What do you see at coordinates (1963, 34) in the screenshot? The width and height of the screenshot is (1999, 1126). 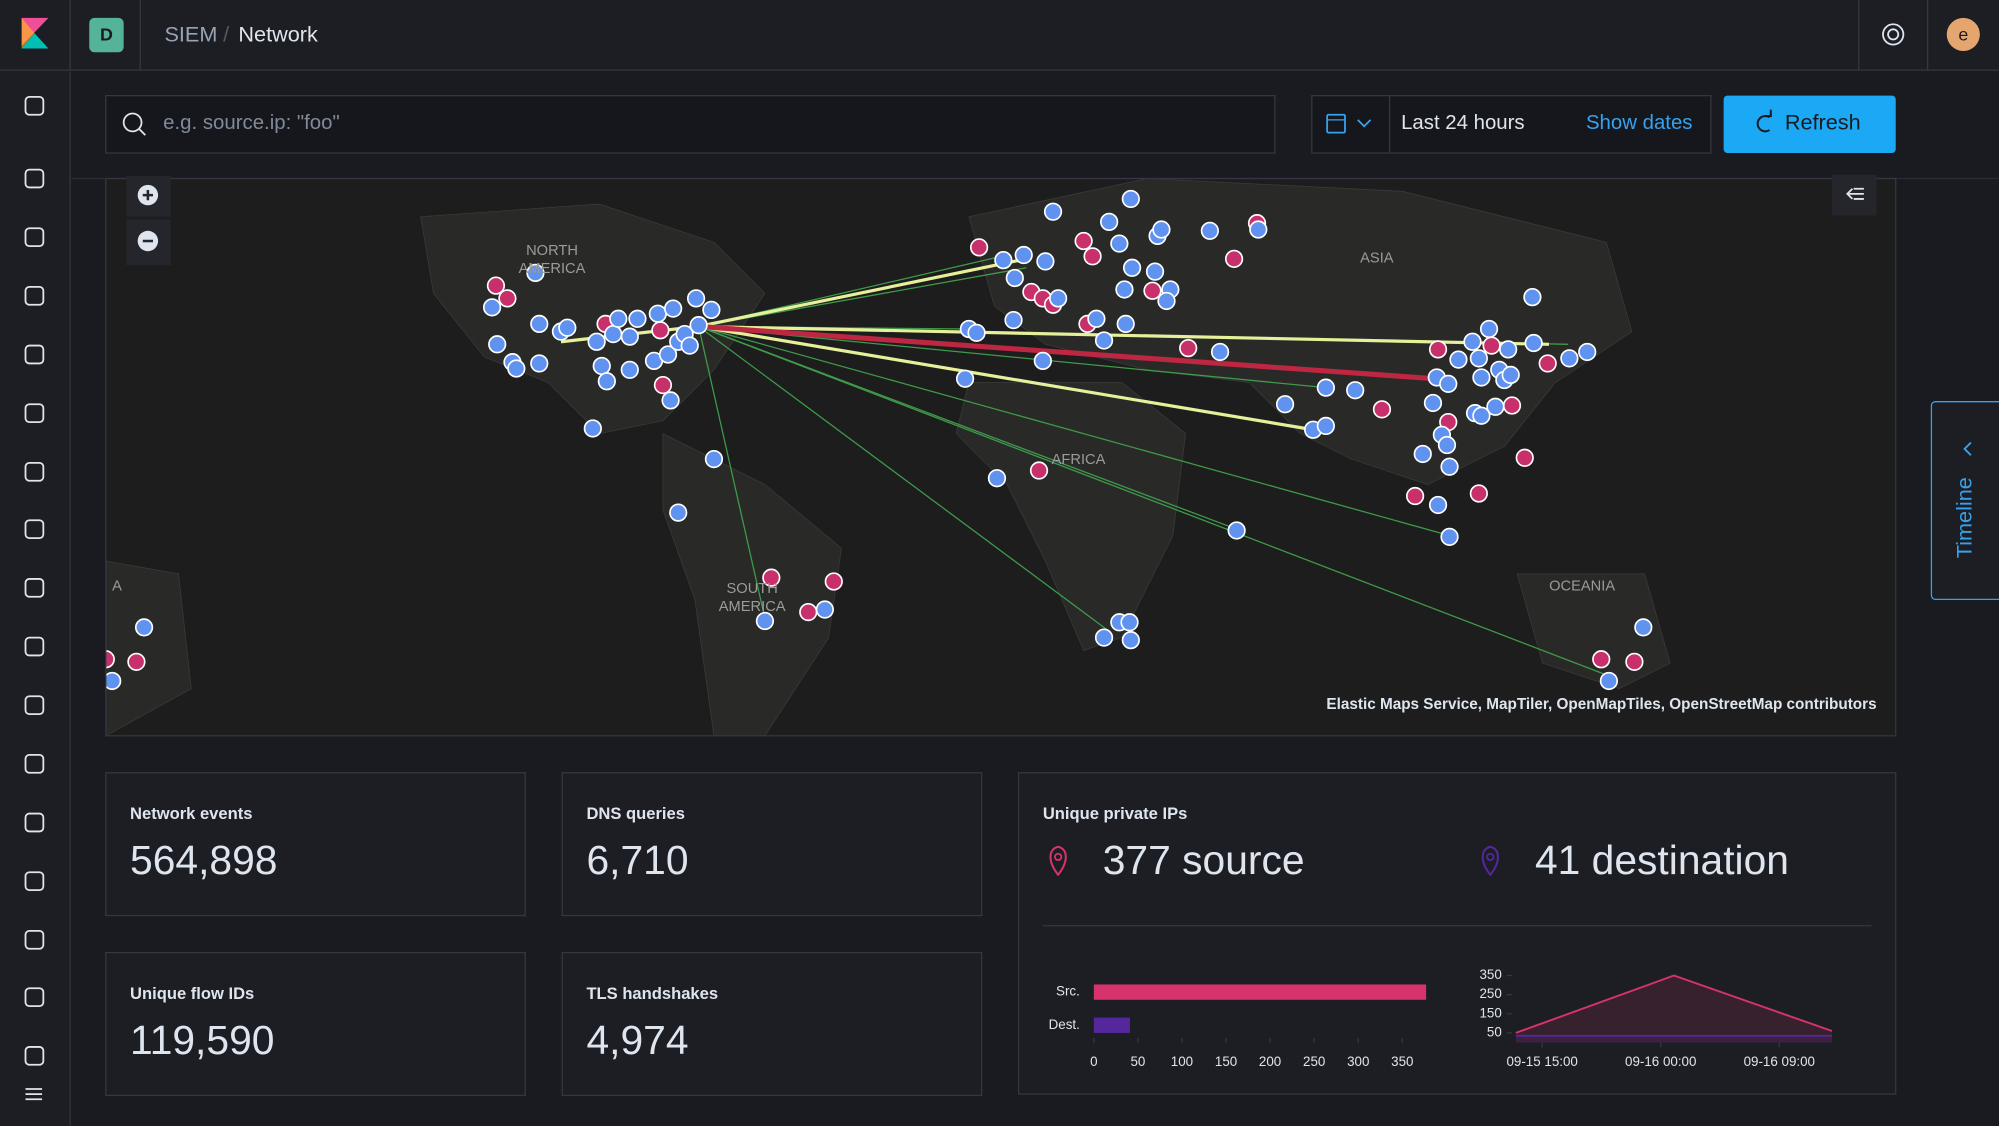 I see `avatar` at bounding box center [1963, 34].